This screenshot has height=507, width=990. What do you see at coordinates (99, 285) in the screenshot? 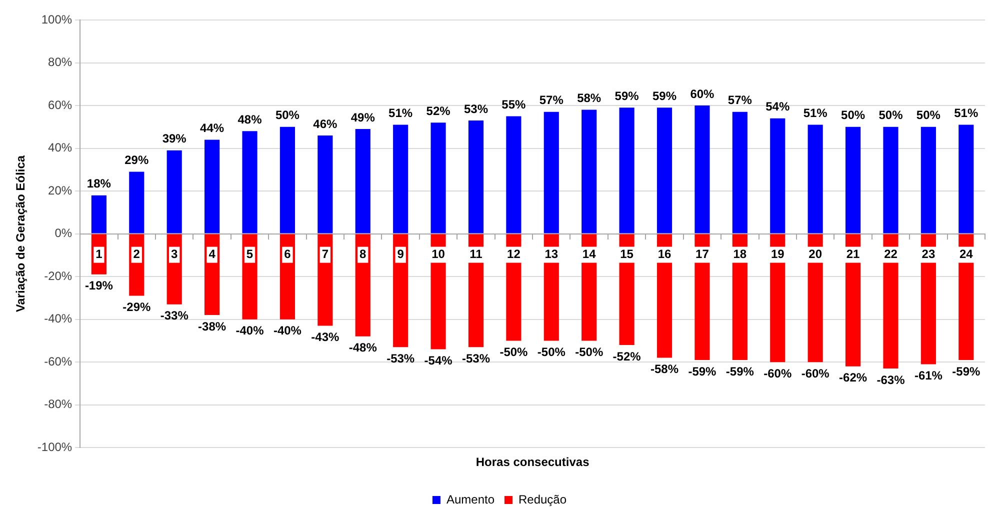
I see `data-label: -19%` at bounding box center [99, 285].